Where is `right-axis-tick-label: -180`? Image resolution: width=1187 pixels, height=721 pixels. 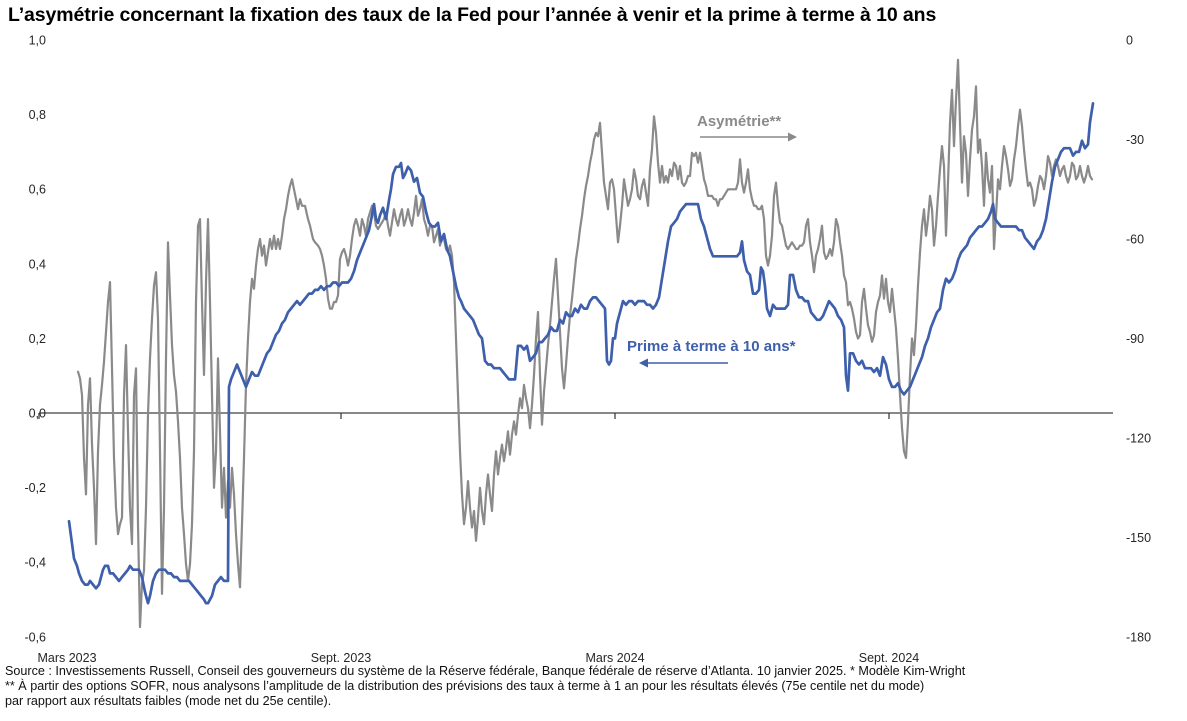
right-axis-tick-label: -180 is located at coordinates (1138, 638).